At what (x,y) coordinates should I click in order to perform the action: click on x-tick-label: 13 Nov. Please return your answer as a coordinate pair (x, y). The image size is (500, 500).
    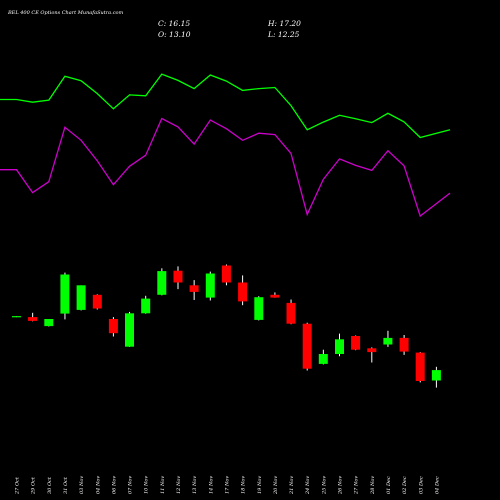
    Looking at the image, I should click on (195, 485).